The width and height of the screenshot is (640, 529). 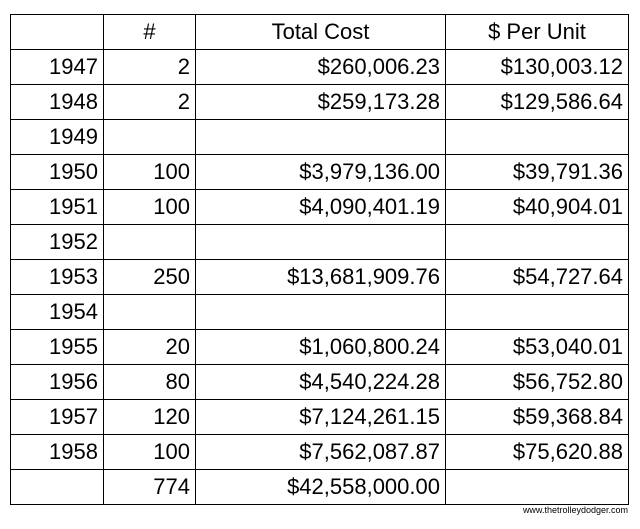 What do you see at coordinates (57, 277) in the screenshot?
I see `table-cell: 1953` at bounding box center [57, 277].